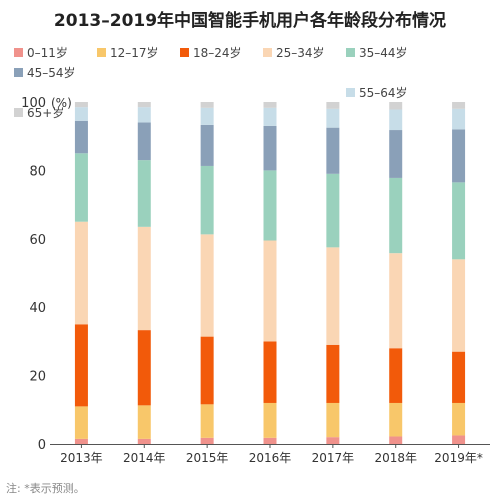  I want to click on legend-item-35-44: 35–44岁, so click(387, 52).